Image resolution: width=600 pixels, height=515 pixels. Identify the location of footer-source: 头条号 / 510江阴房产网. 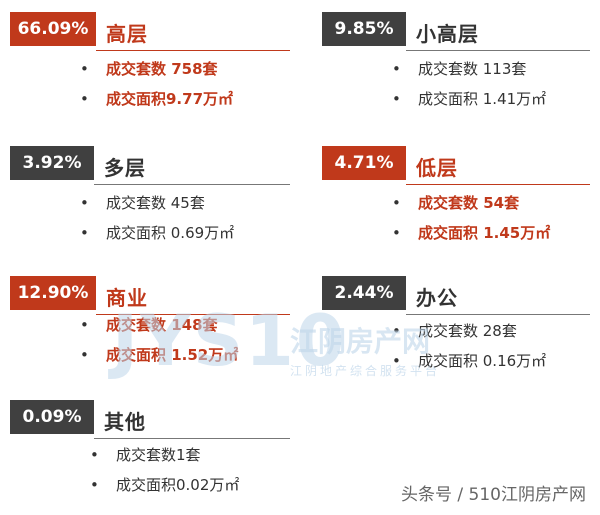
(493, 495).